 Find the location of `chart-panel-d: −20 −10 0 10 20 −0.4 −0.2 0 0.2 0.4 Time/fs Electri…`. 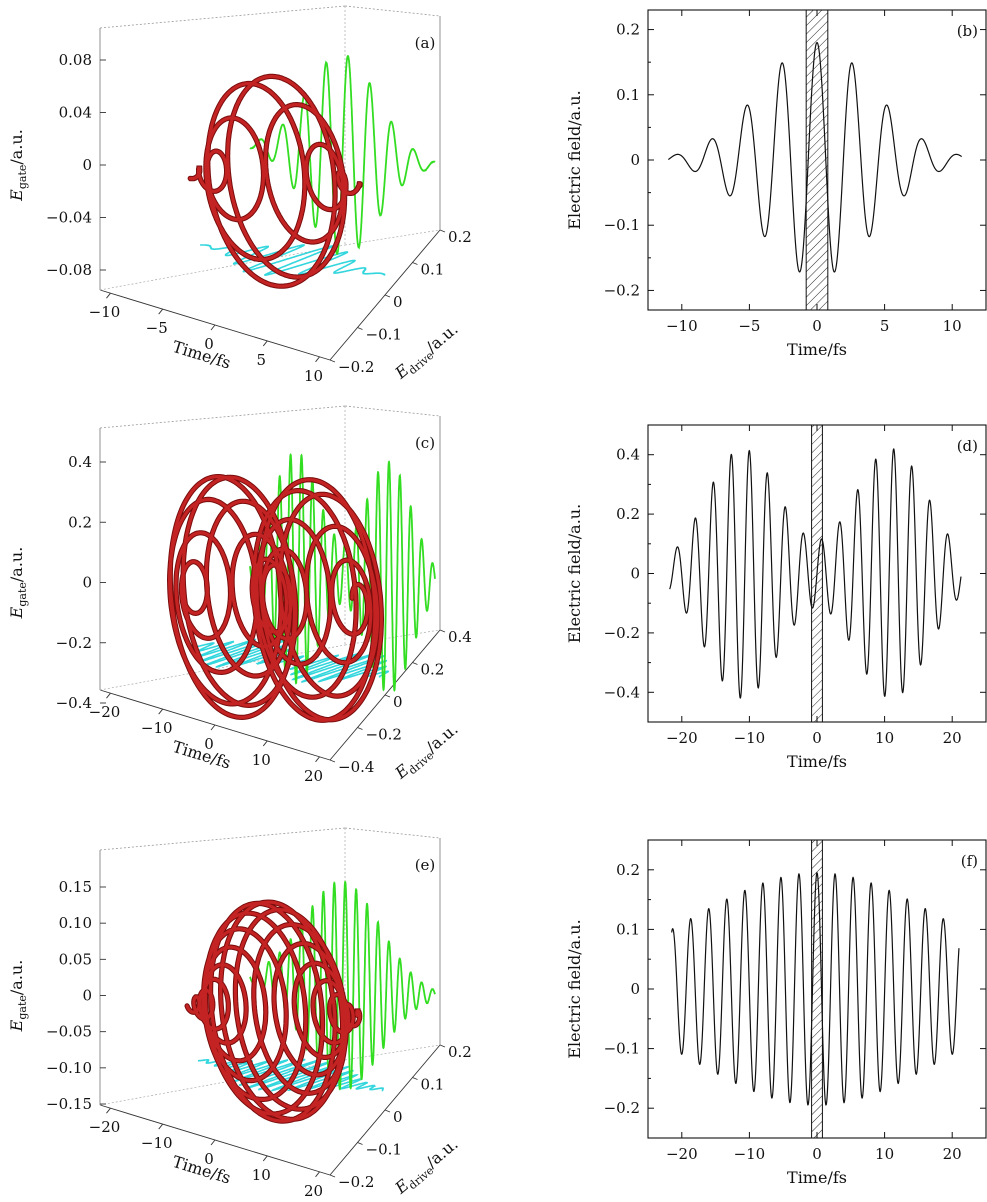

chart-panel-d: −20 −10 0 10 20 −0.4 −0.2 0 0.2 0.4 Time/fs Electri… is located at coordinates (776, 597).